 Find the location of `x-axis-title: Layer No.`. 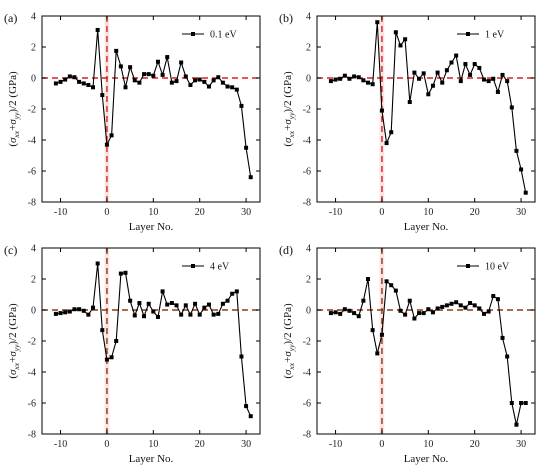

x-axis-title: Layer No. is located at coordinates (426, 459).